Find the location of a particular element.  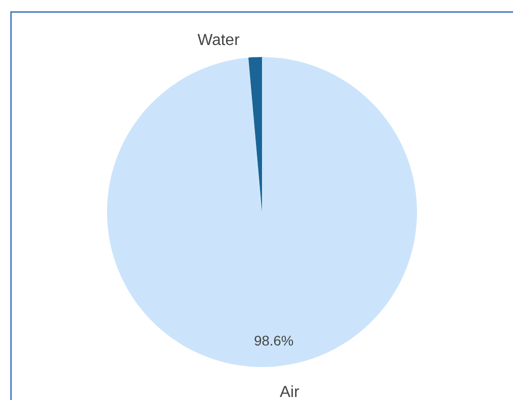

slice-label: Water is located at coordinates (218, 41).